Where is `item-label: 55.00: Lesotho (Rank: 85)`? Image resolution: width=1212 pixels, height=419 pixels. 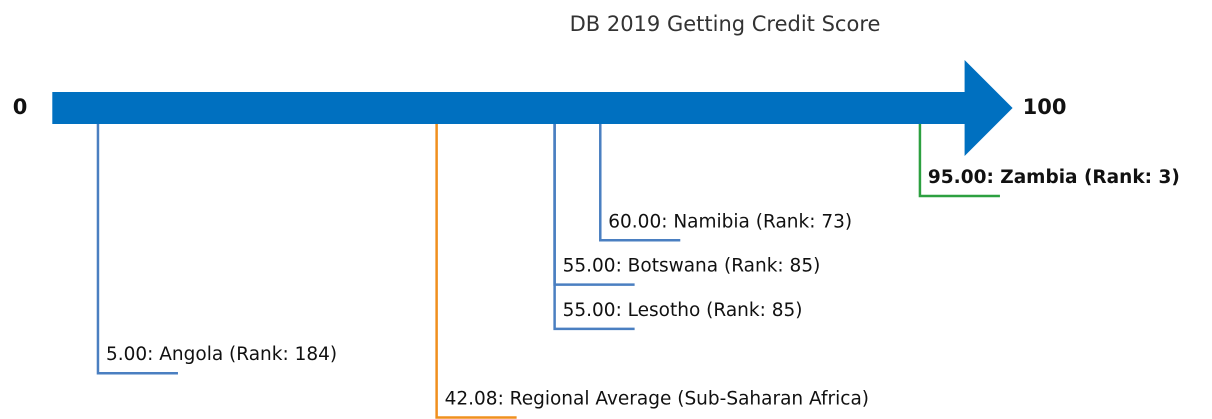 item-label: 55.00: Lesotho (Rank: 85) is located at coordinates (683, 310).